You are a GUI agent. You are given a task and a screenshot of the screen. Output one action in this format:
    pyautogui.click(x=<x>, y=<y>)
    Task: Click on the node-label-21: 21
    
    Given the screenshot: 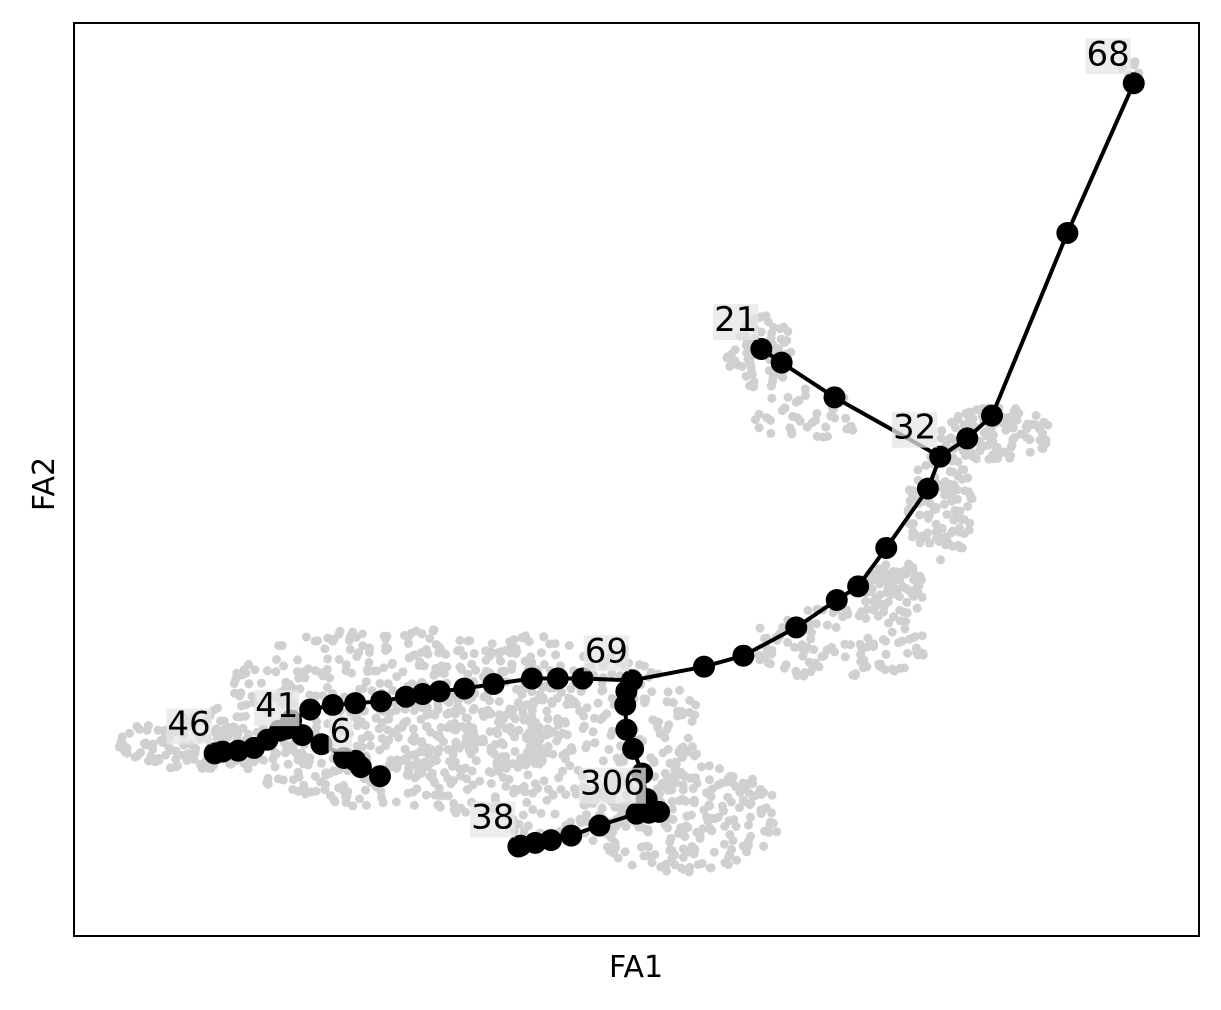 What is the action you would take?
    pyautogui.click(x=735, y=320)
    